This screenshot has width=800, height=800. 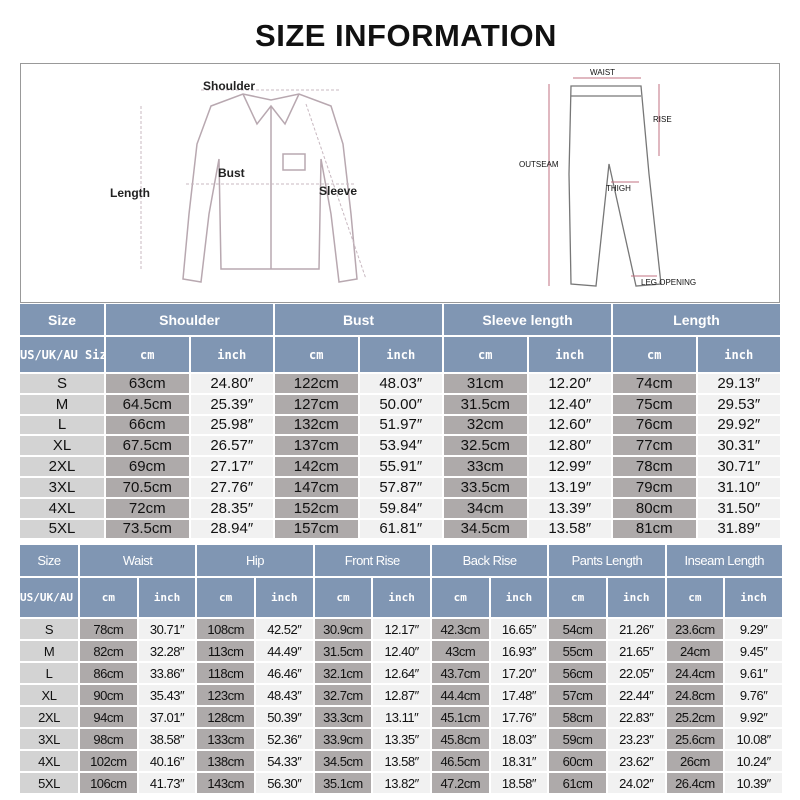 I want to click on cm-value: 63cm, so click(x=147, y=383).